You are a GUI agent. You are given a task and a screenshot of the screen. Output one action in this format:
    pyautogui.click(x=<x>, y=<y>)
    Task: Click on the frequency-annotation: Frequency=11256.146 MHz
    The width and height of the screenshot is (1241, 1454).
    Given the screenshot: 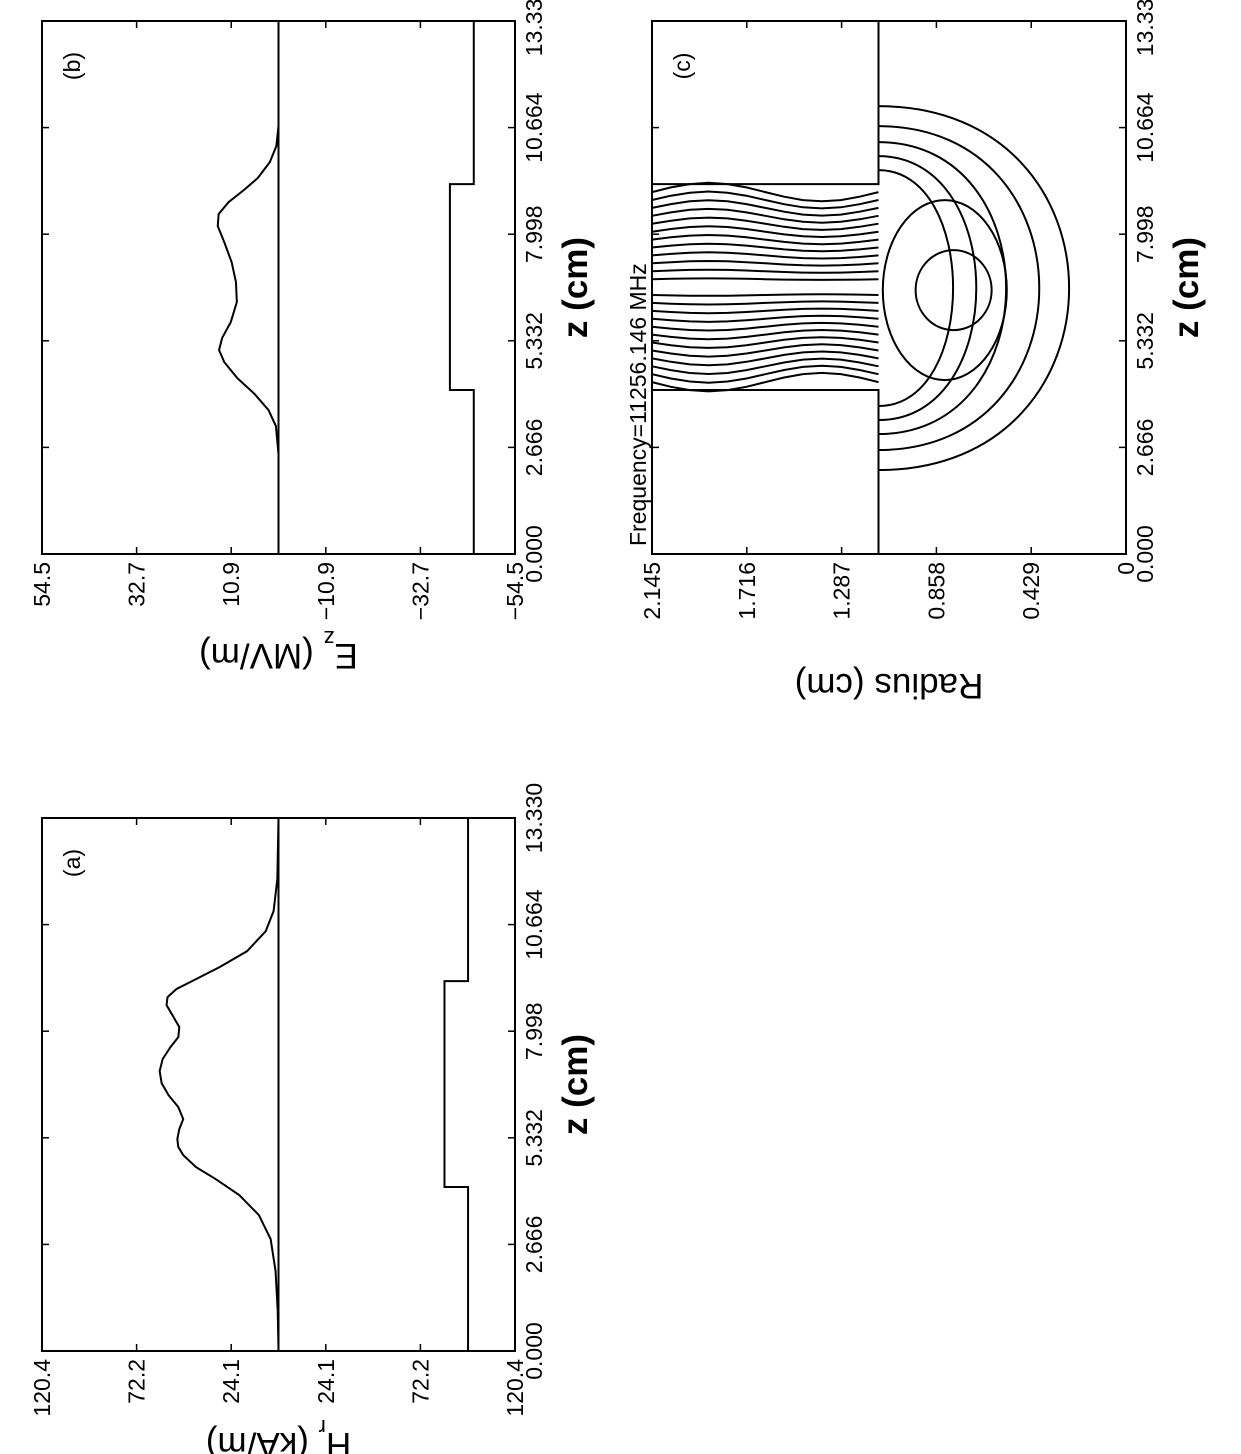 What is the action you would take?
    pyautogui.click(x=638, y=404)
    